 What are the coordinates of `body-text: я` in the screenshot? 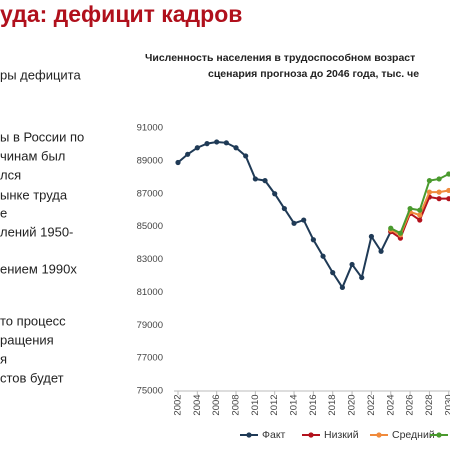 It's located at (3, 358).